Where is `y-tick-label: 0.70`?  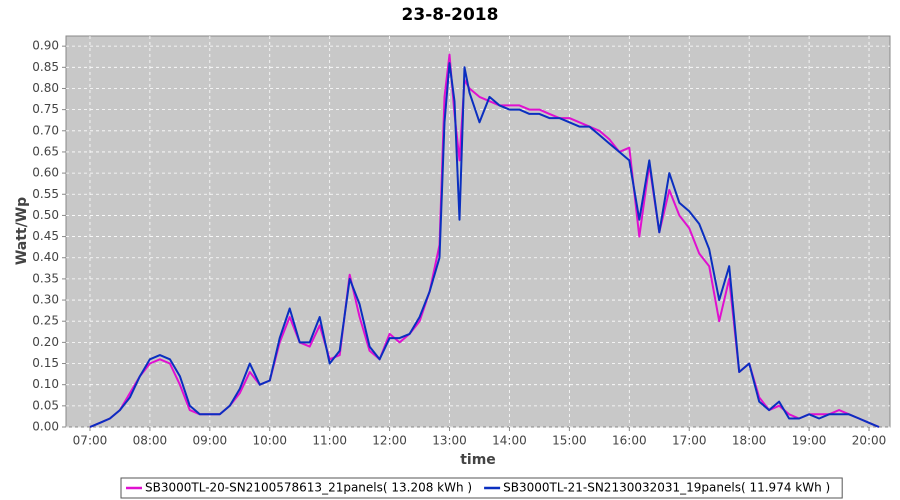
y-tick-label: 0.70 is located at coordinates (45, 130).